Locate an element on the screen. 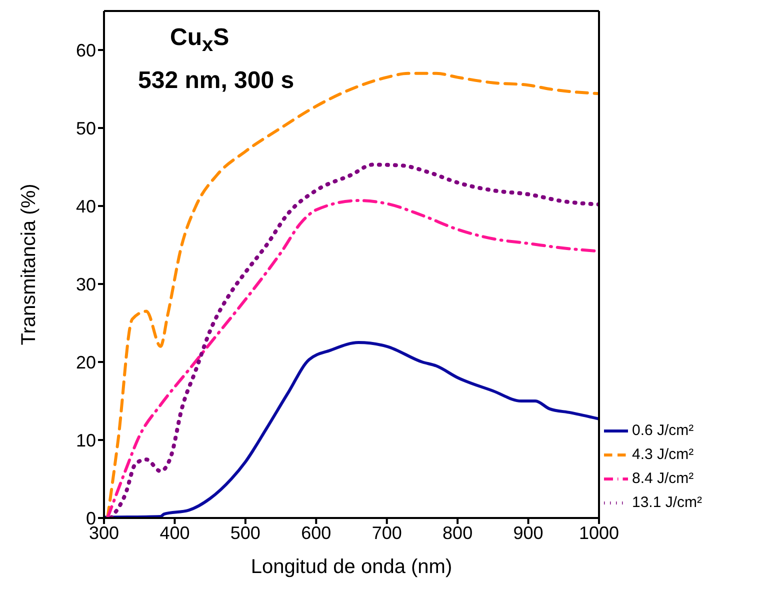 The image size is (772, 601). x-tick-label: 1000 is located at coordinates (599, 532).